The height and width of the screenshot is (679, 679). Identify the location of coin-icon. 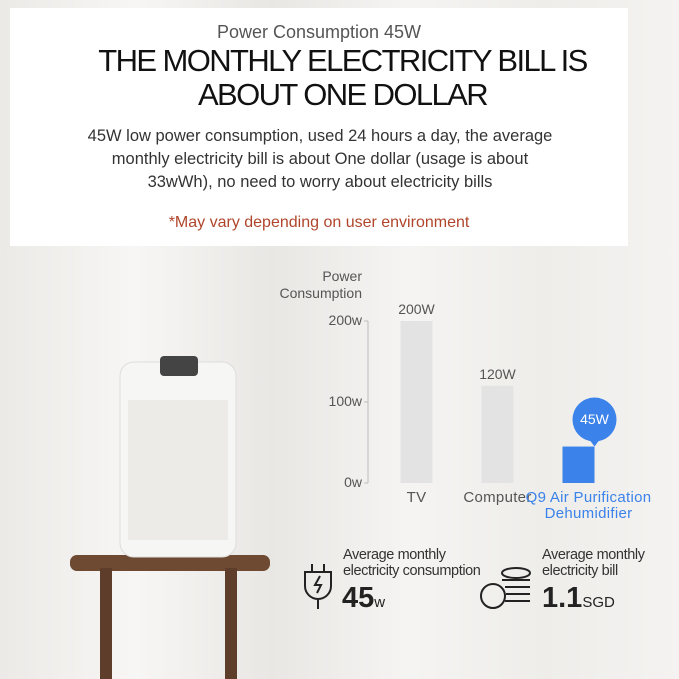
(505, 588).